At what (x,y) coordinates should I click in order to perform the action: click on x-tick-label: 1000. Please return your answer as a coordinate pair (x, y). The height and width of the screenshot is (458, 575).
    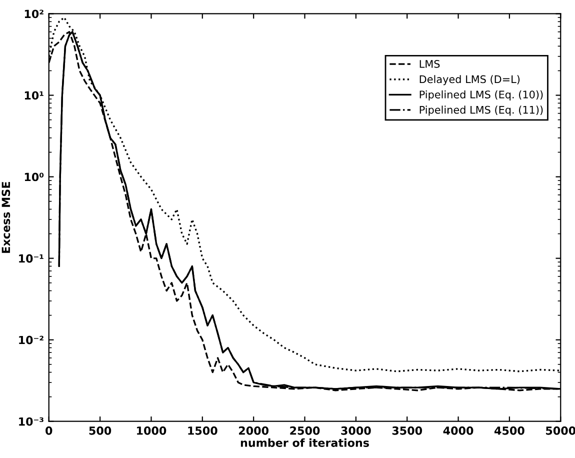
    Looking at the image, I should click on (151, 430).